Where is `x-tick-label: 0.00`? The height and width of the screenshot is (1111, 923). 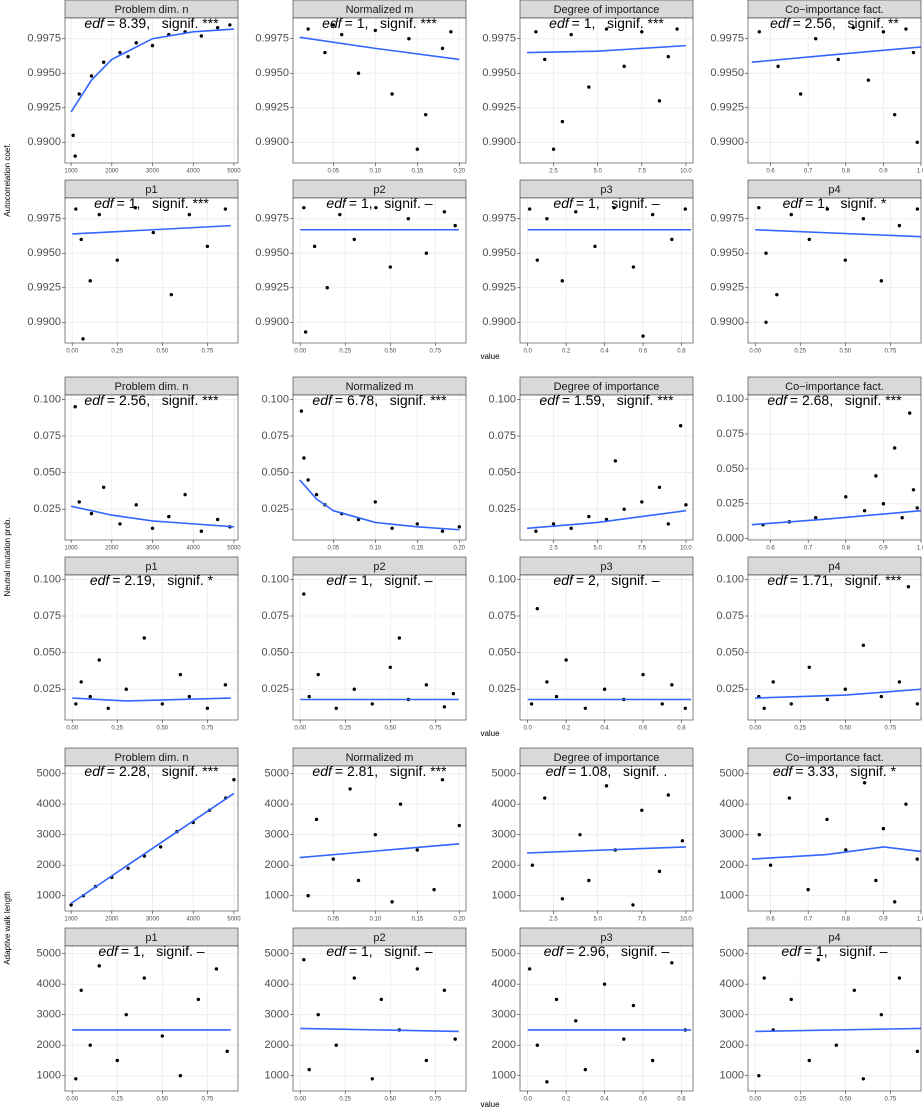
x-tick-label: 0.00 is located at coordinates (300, 1100).